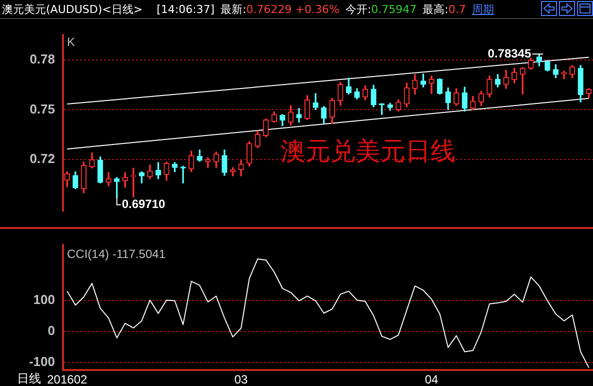  I want to click on chart-title: 澳元美元(AUDUSD)<日线>, so click(72, 9).